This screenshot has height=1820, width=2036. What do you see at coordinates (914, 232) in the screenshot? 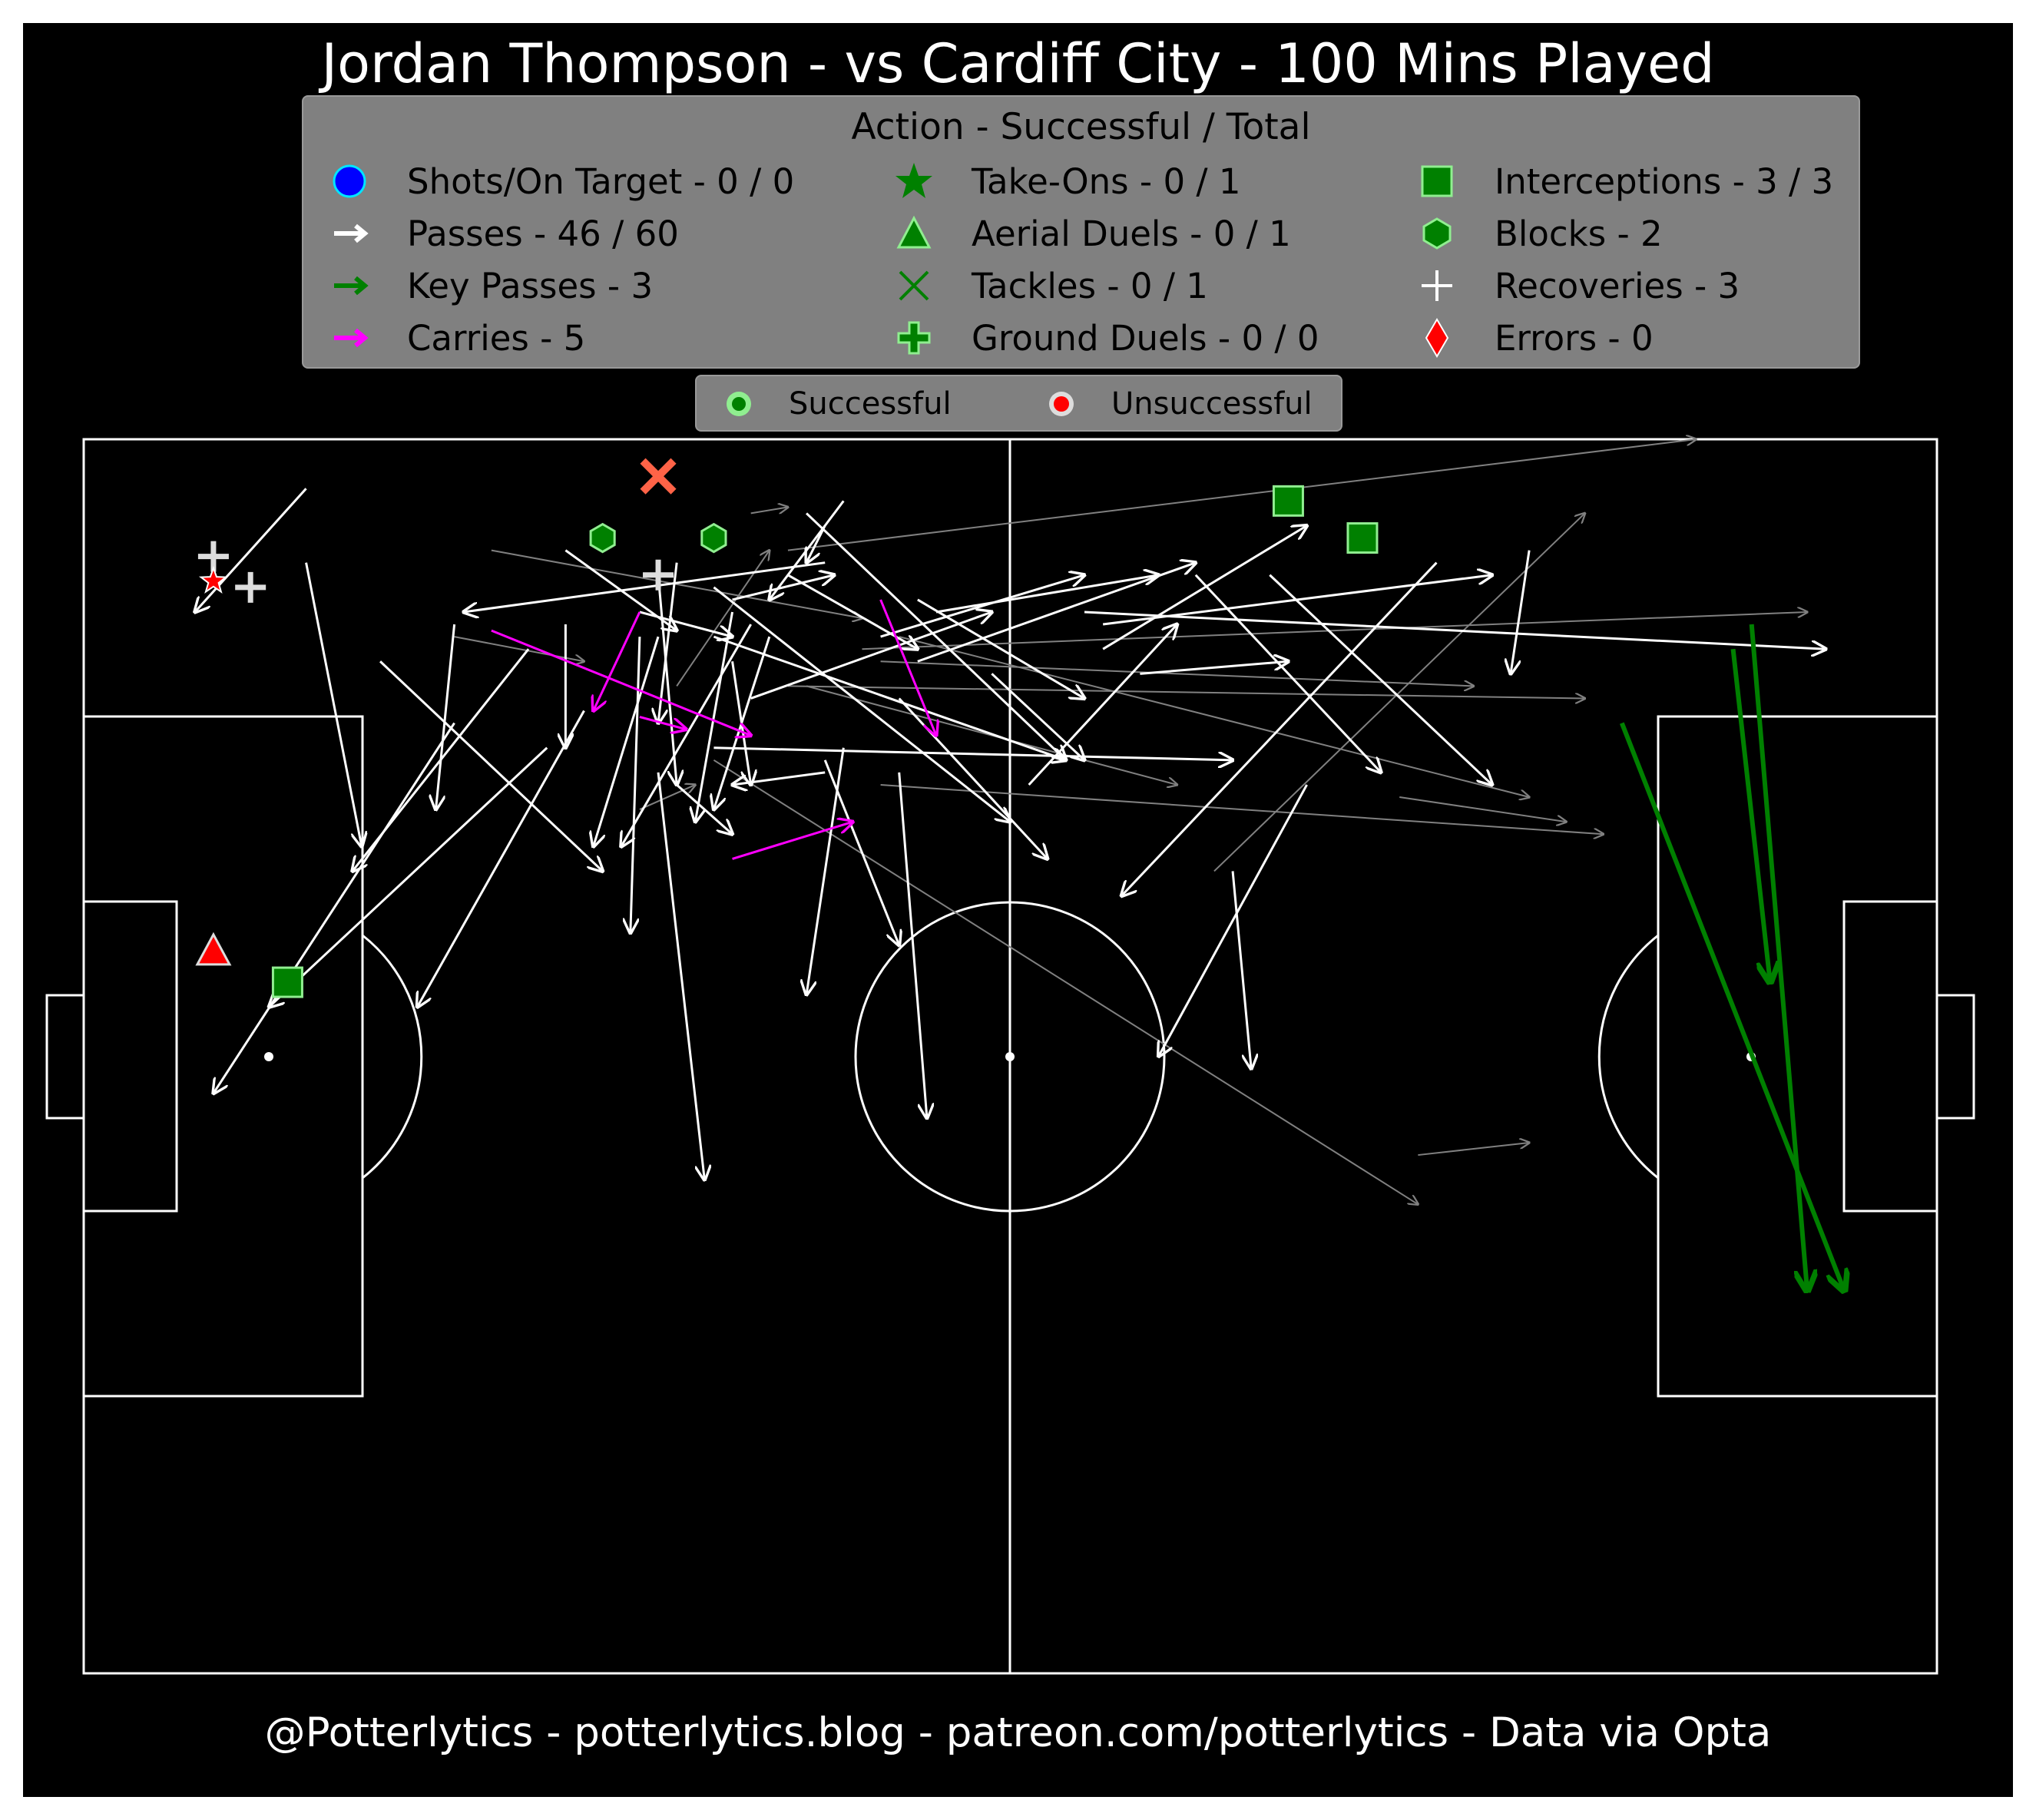
I see `green-triangle-icon` at bounding box center [914, 232].